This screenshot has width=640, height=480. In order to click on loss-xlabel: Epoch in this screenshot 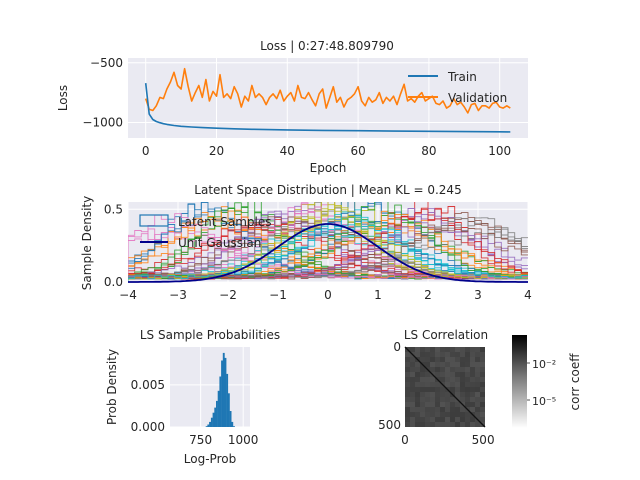, I will do `click(328, 168)`.